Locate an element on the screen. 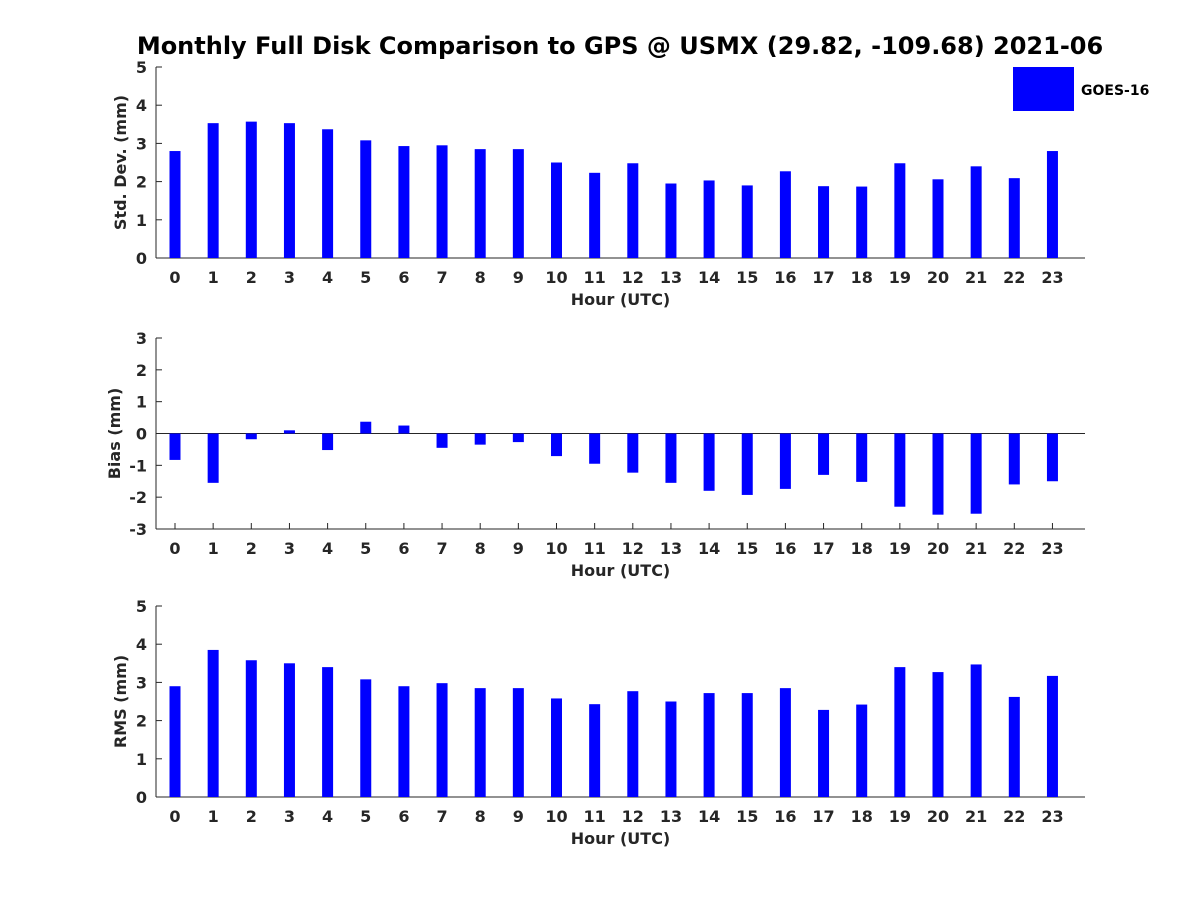 The image size is (1200, 900). y-axis-label: Bias (mm) is located at coordinates (114, 434).